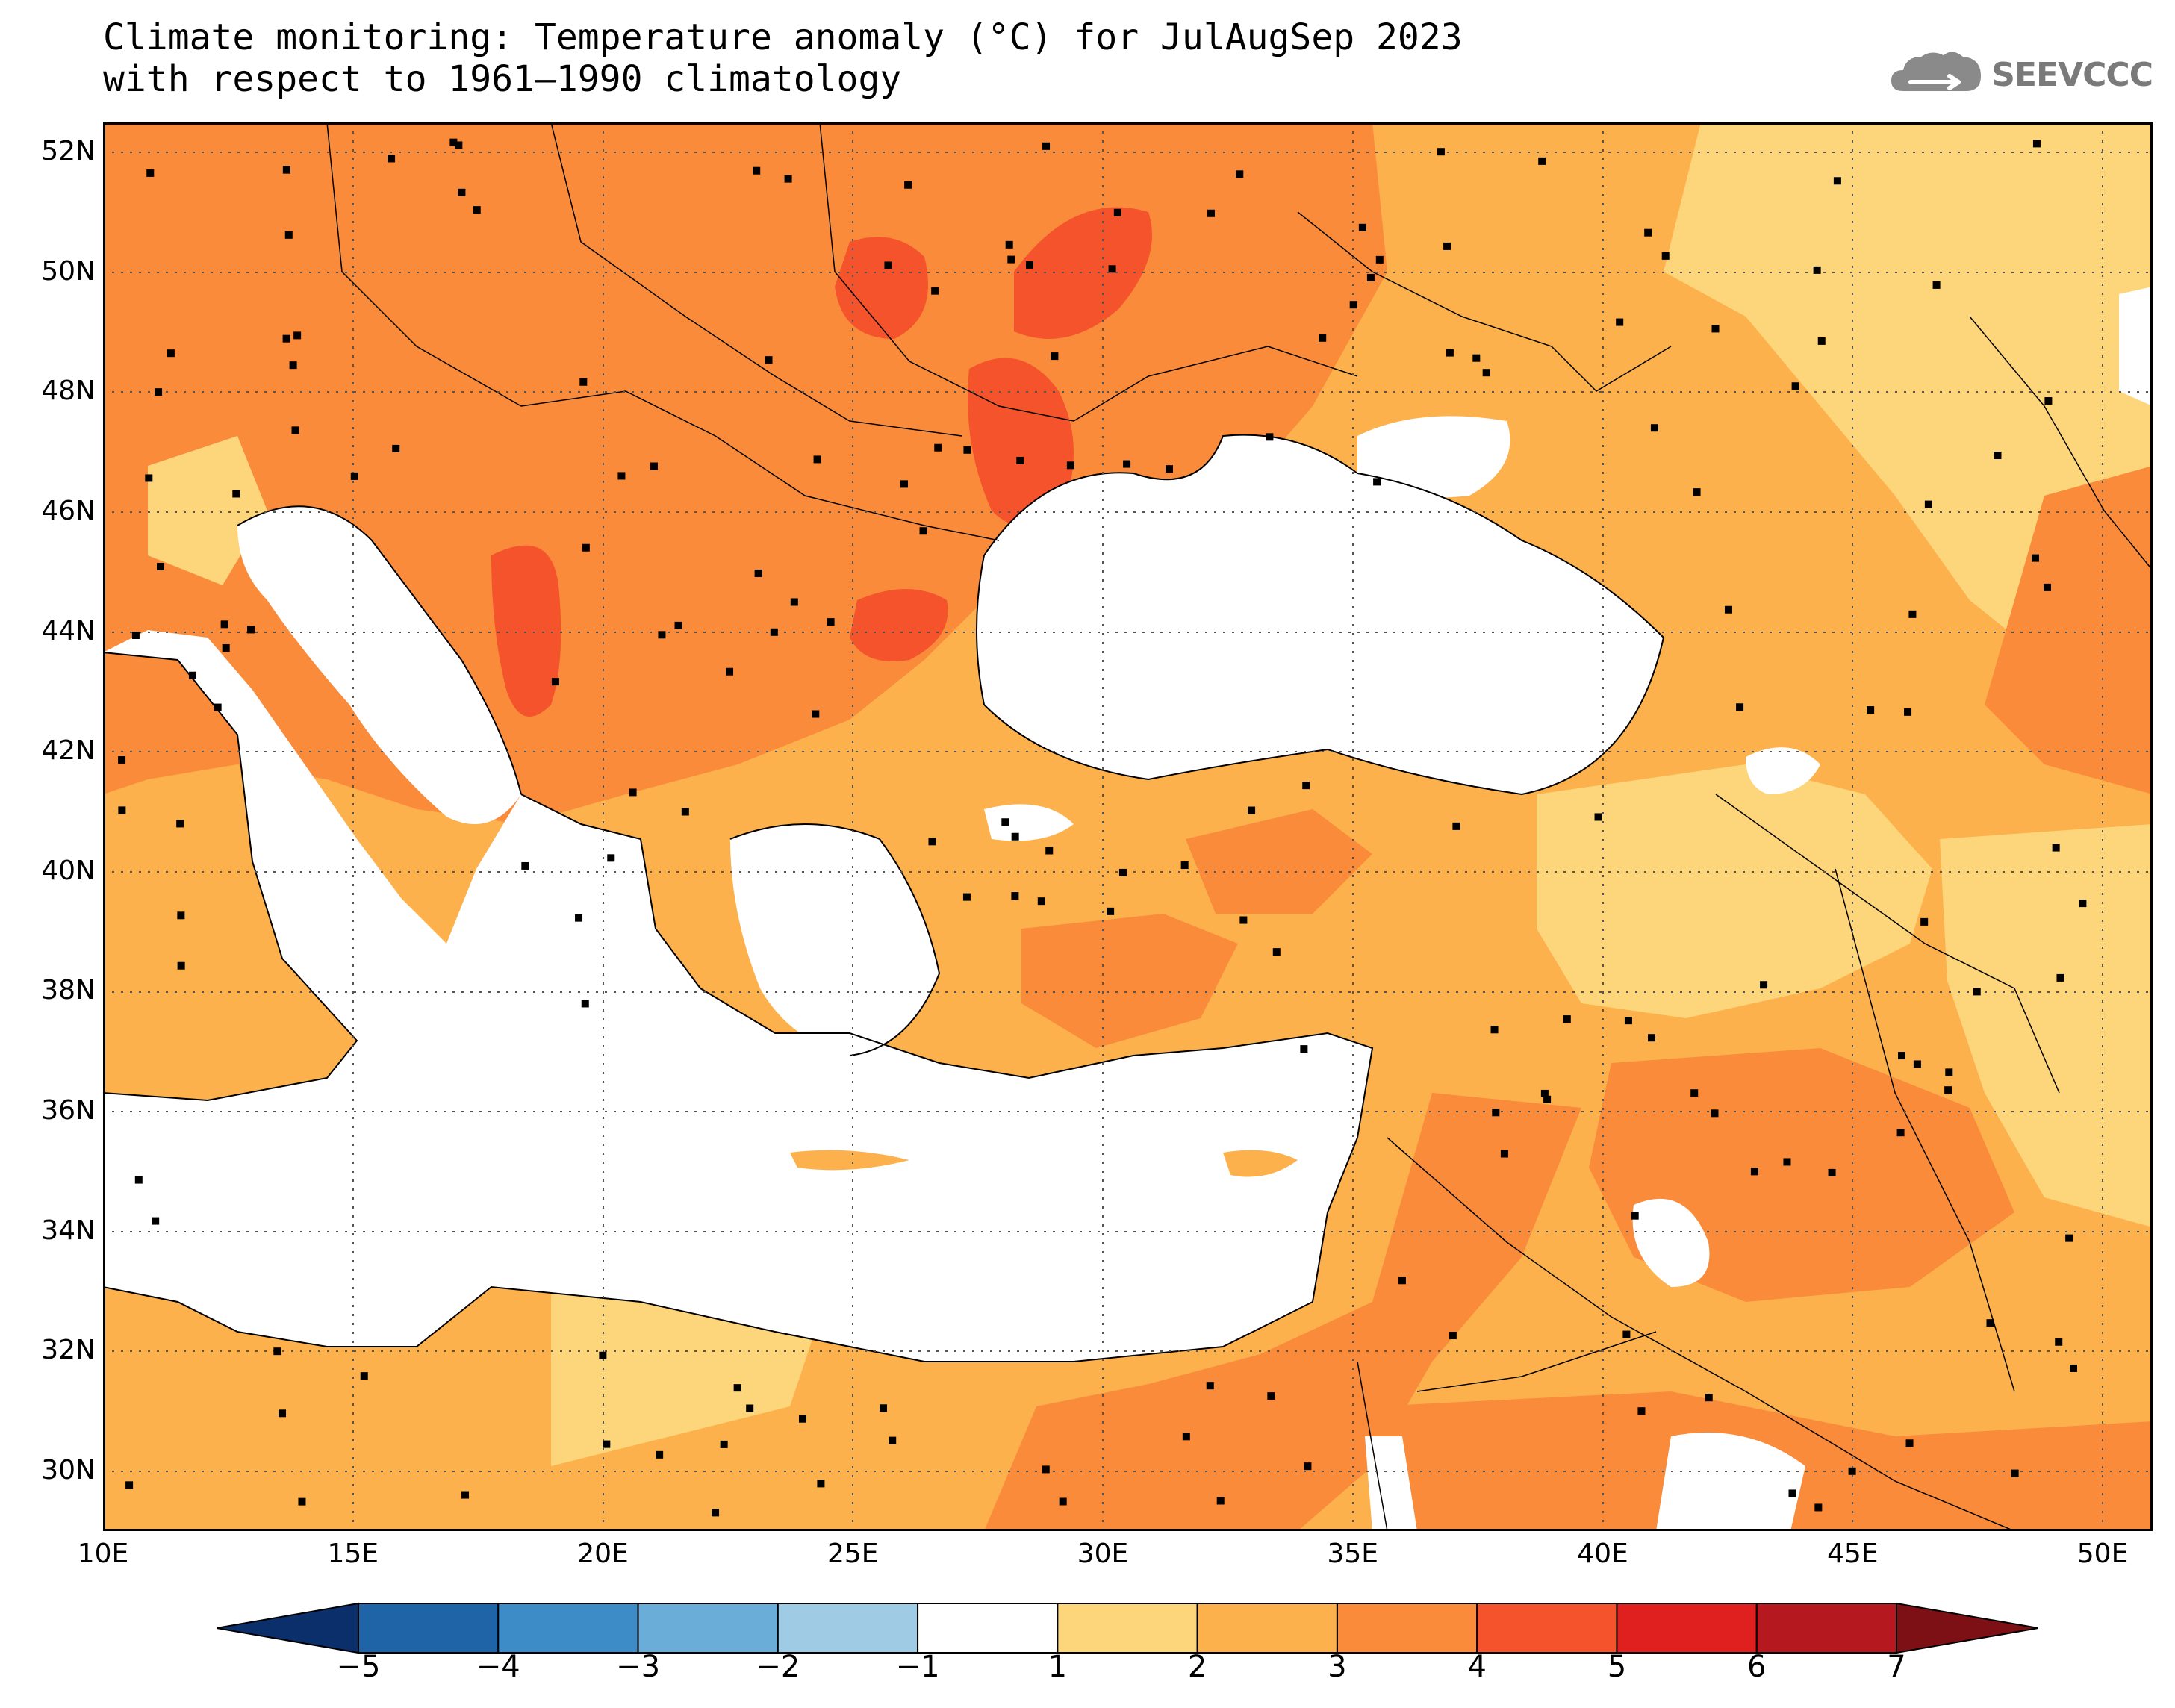  I want to click on colorbar-label: 4, so click(1477, 1667).